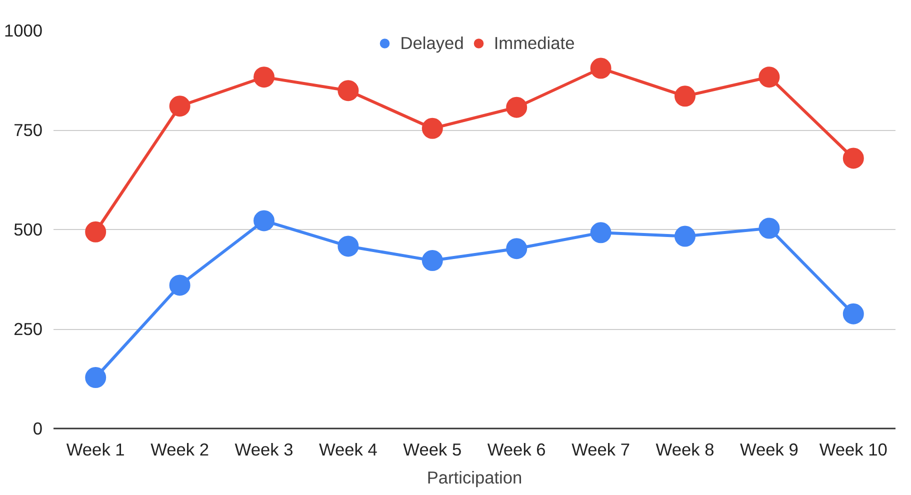 This screenshot has width=911, height=495. I want to click on legend-label: Immediate, so click(534, 43).